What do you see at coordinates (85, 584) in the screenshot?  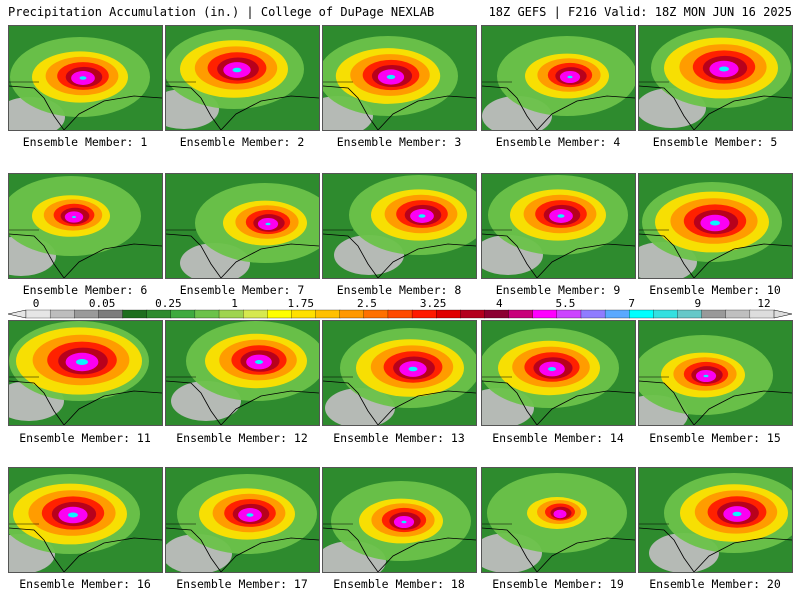 I see `panel-label-16: Ensemble Member: 16` at bounding box center [85, 584].